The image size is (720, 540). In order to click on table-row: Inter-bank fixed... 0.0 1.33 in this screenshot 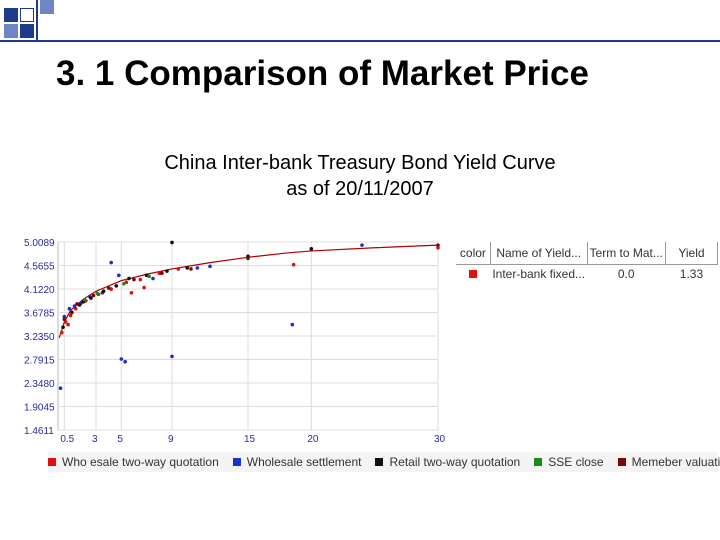, I will do `click(587, 274)`.